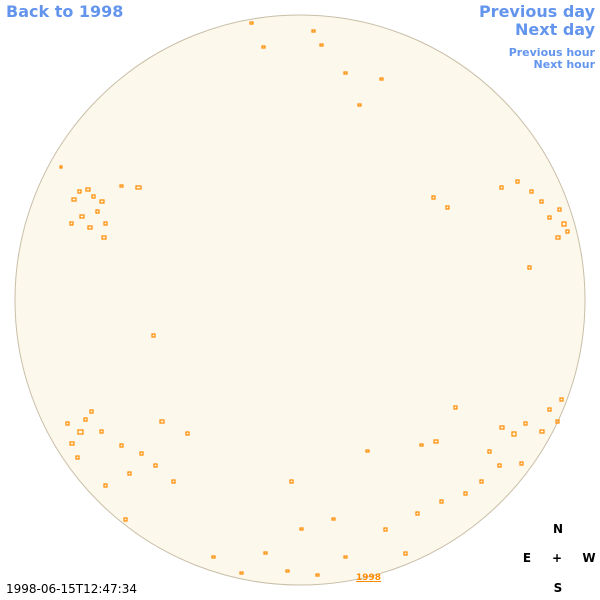  I want to click on previous-day-link: Previous day, so click(536, 11).